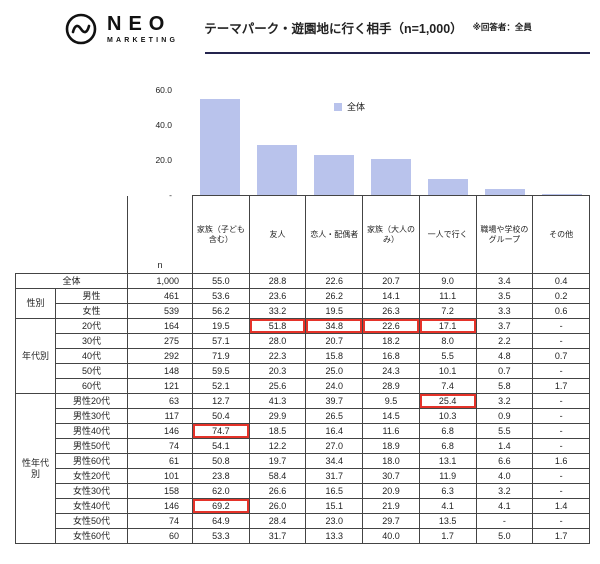 This screenshot has width=600, height=564. I want to click on row-label: 女性60代, so click(91, 536).